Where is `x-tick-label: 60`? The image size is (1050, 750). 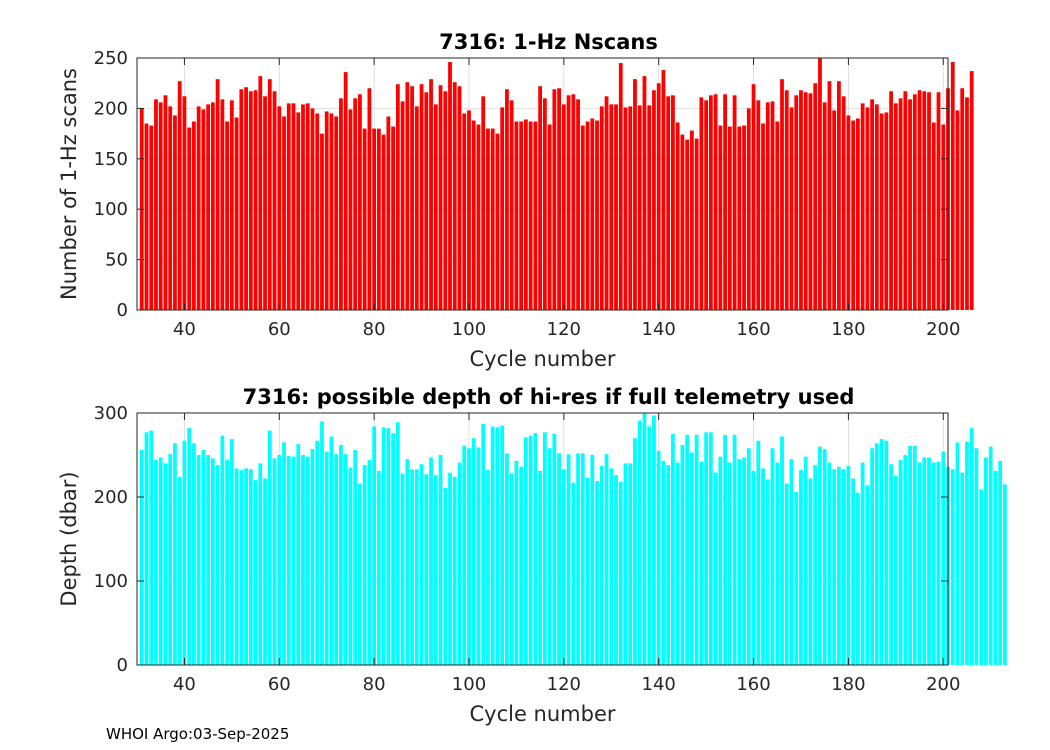 x-tick-label: 60 is located at coordinates (279, 684).